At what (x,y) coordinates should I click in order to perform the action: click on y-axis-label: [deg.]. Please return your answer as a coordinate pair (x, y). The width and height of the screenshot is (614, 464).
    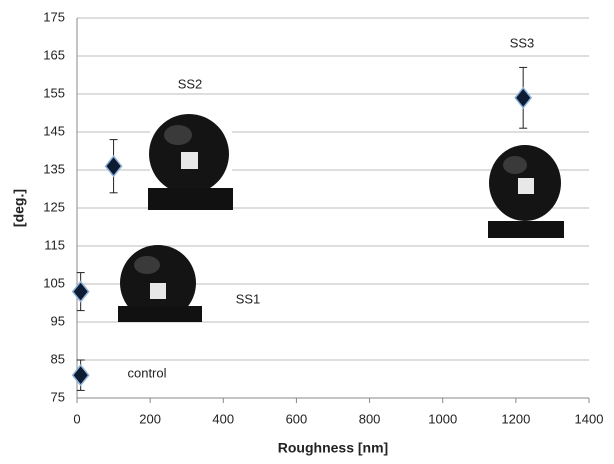
    Looking at the image, I should click on (19, 208).